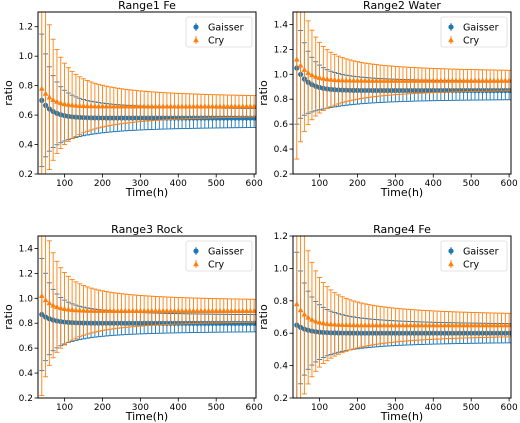 Image resolution: width=520 pixels, height=423 pixels. What do you see at coordinates (8, 317) in the screenshot?
I see `y-axis-label: ratio` at bounding box center [8, 317].